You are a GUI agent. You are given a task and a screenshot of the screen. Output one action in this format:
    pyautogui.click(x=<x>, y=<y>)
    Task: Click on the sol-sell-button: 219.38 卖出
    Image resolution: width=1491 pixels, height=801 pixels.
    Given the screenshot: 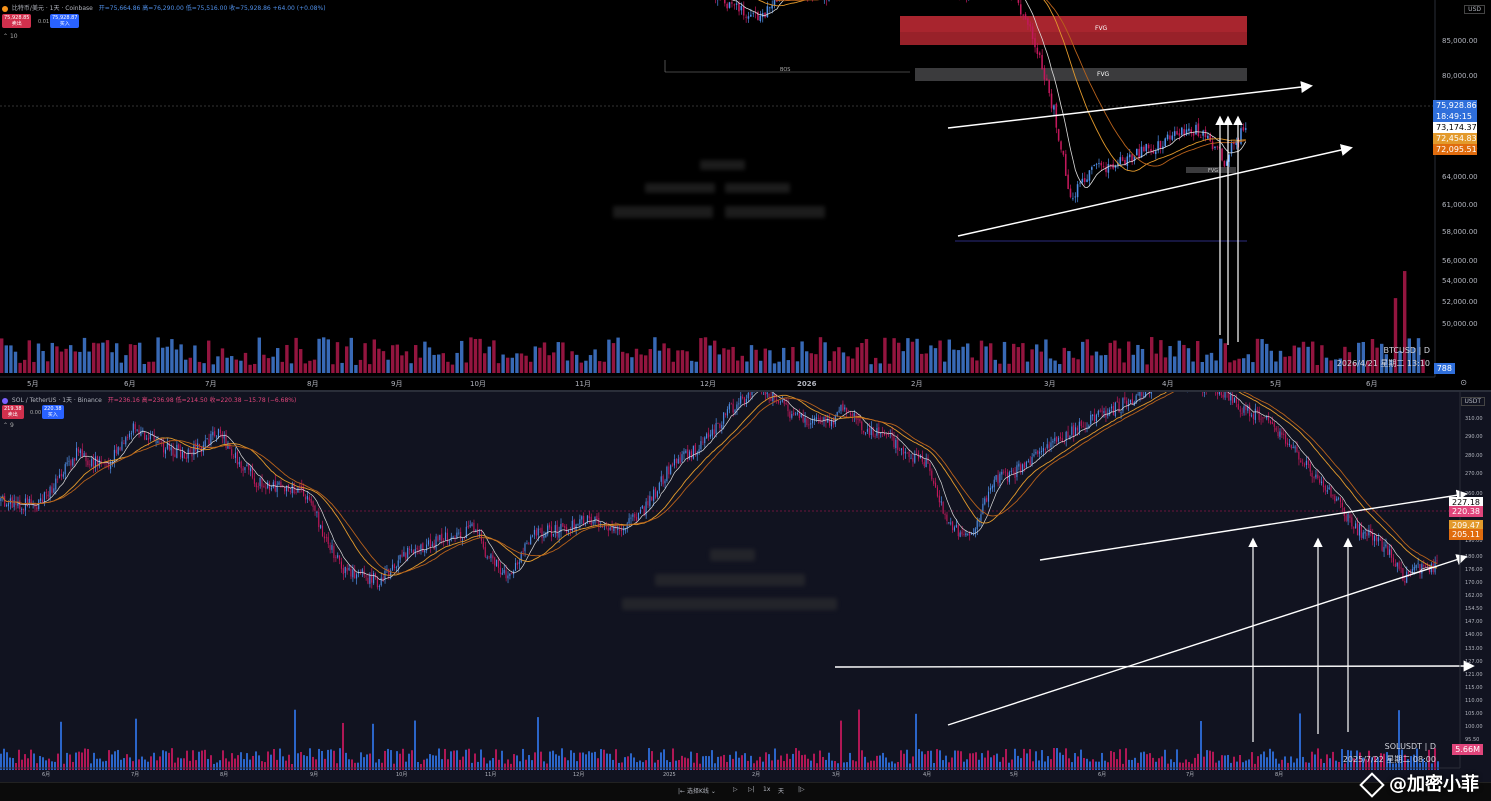 What is the action you would take?
    pyautogui.click(x=13, y=412)
    